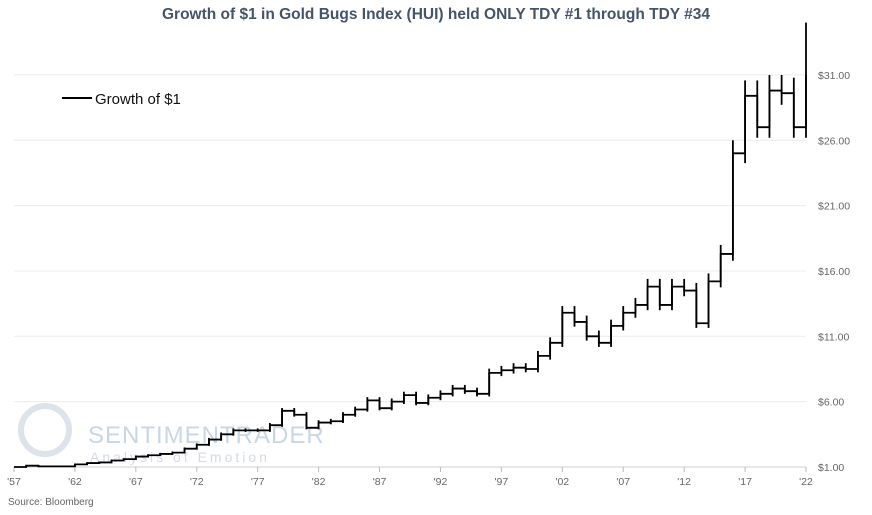  I want to click on x-tick-label: '02, so click(562, 482).